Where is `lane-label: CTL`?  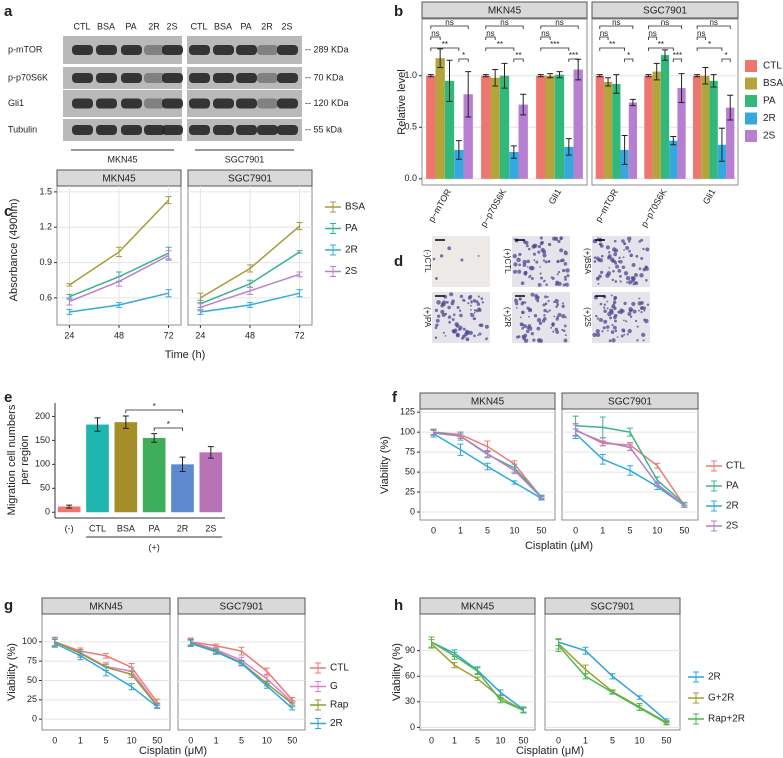
lane-label: CTL is located at coordinates (198, 26).